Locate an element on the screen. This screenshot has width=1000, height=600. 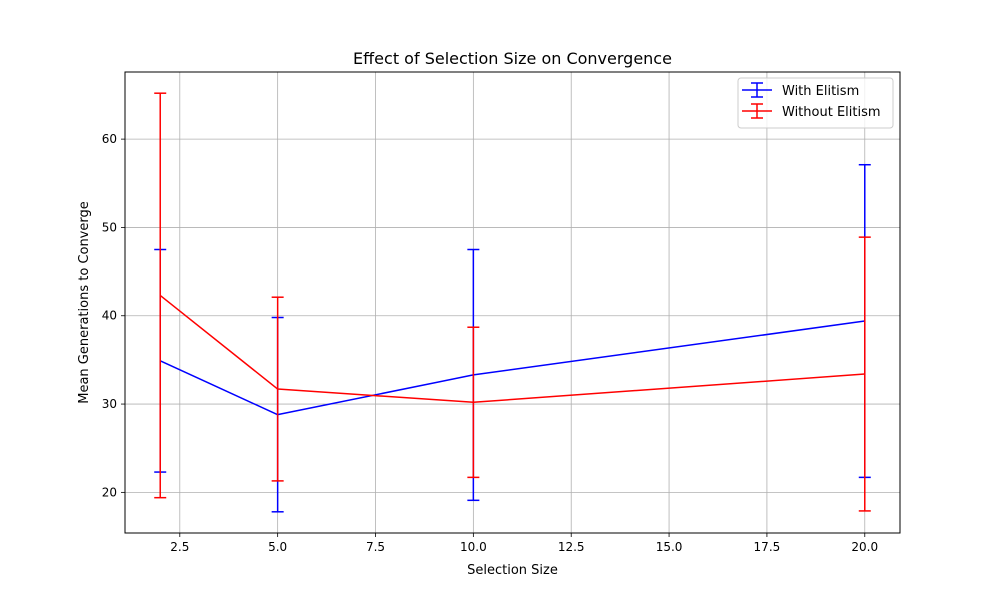
legend-label-without-elitism: Without Elitism is located at coordinates (831, 112).